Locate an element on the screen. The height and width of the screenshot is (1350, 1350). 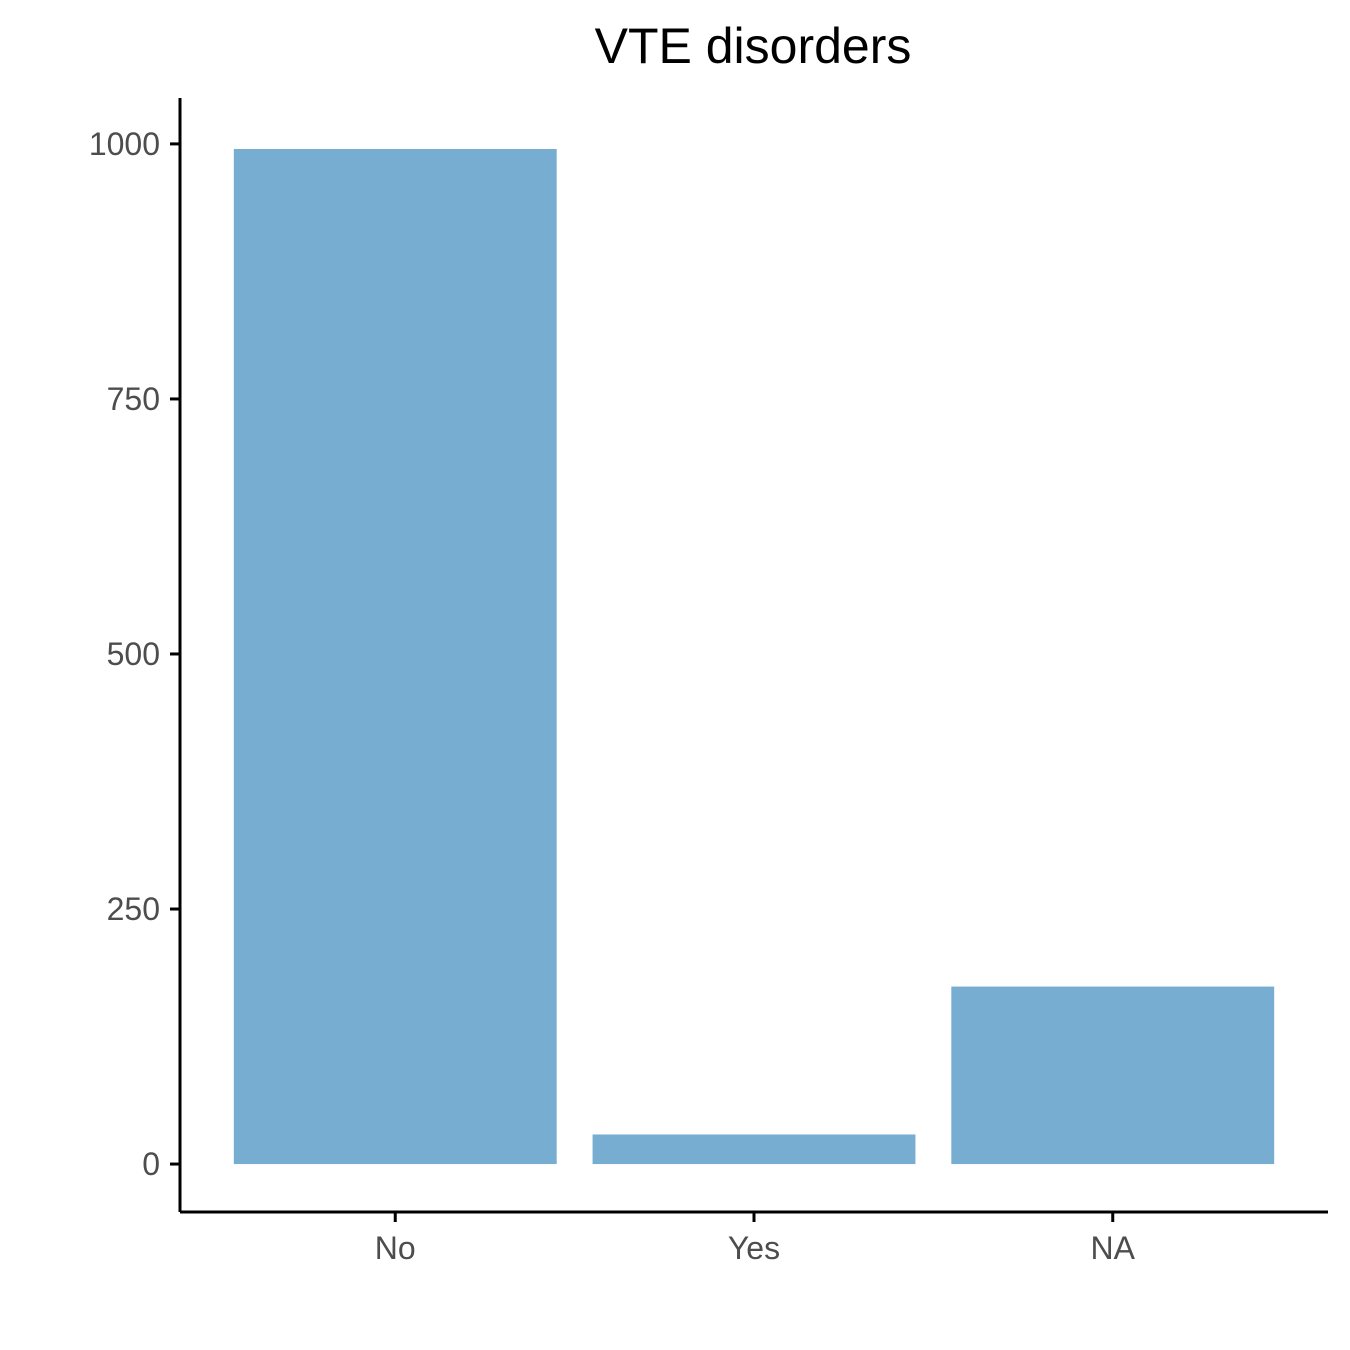
x-tick-label: No is located at coordinates (395, 1248).